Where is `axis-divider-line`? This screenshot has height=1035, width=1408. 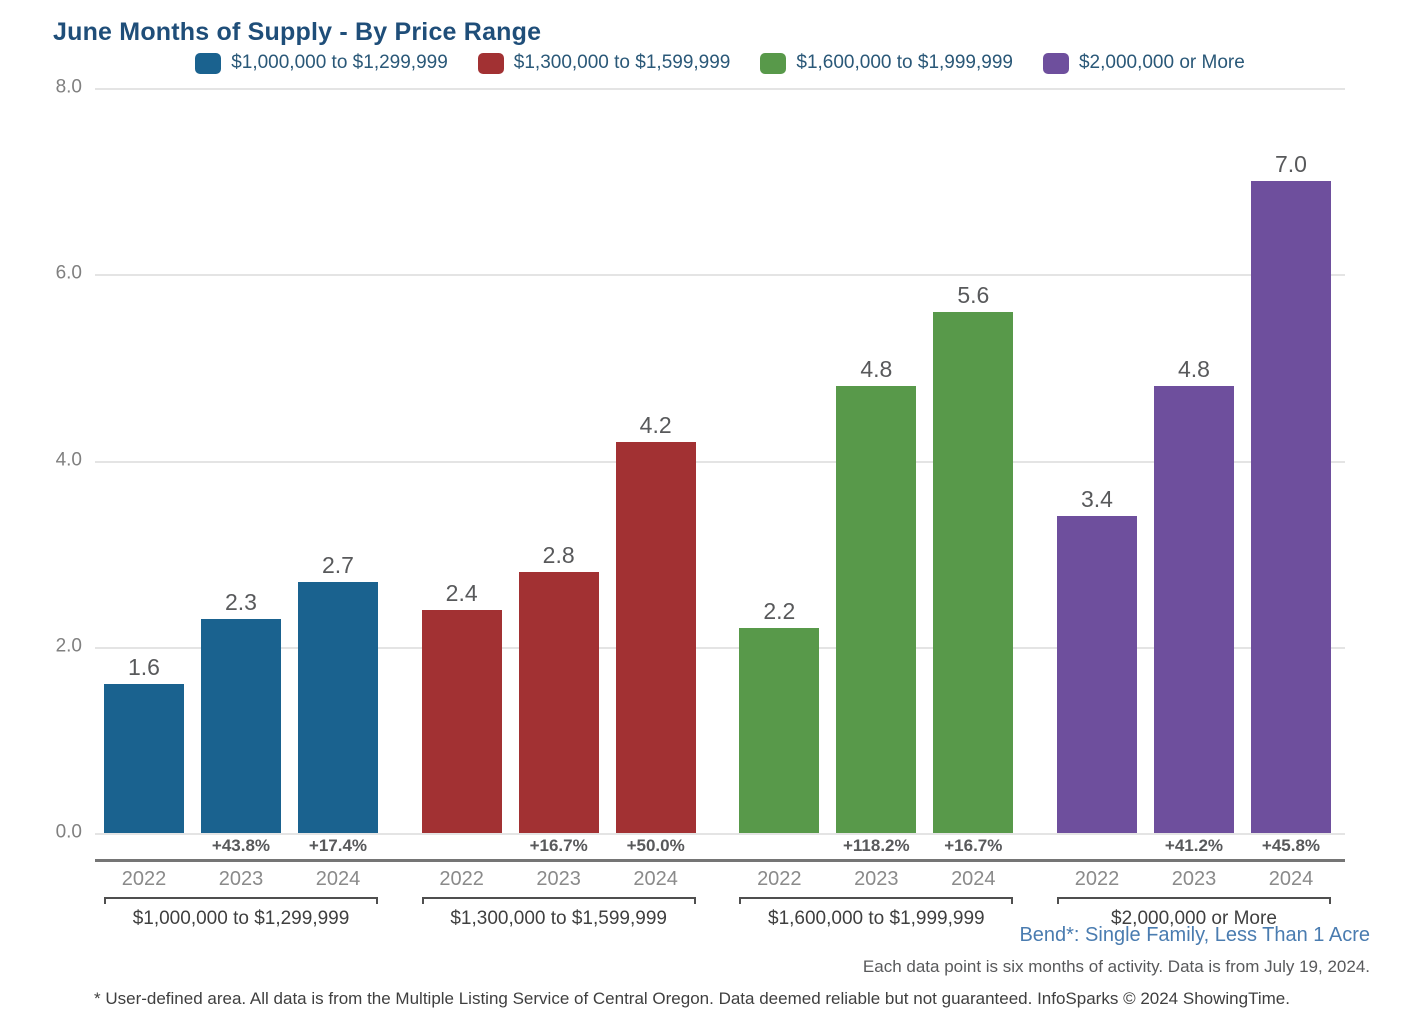
axis-divider-line is located at coordinates (720, 860).